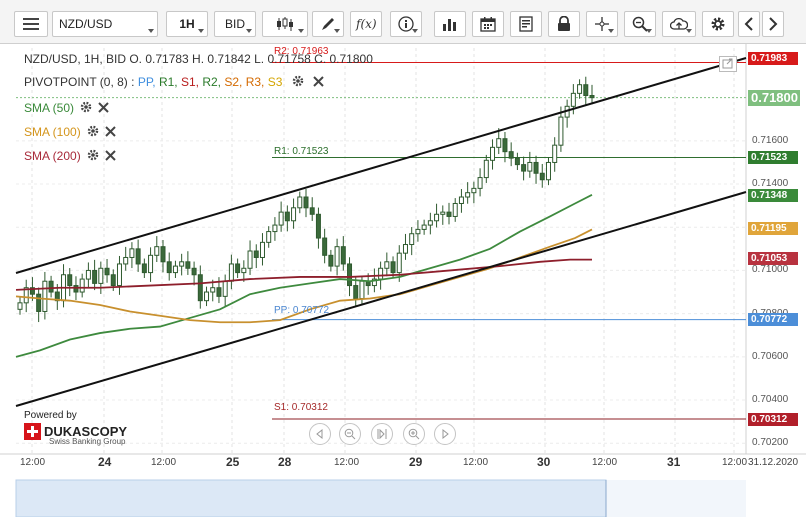 The image size is (806, 517). Describe the element at coordinates (366, 24) in the screenshot. I see `indicators-button: f(x)` at that location.